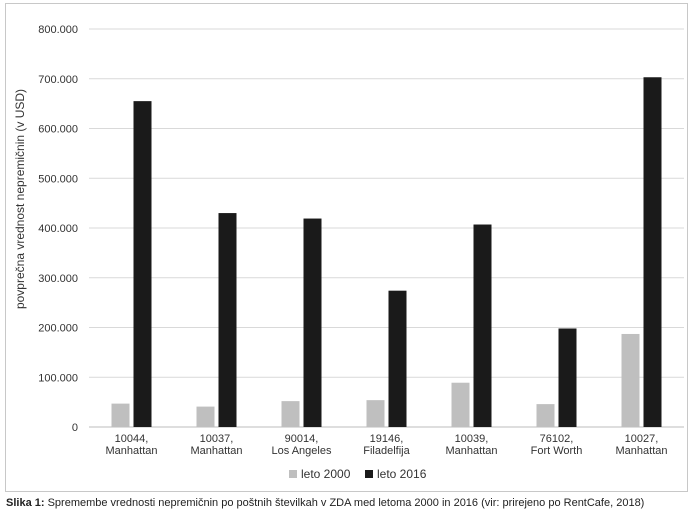 The width and height of the screenshot is (695, 514). I want to click on y-tick-label: 100.000, so click(58, 378).